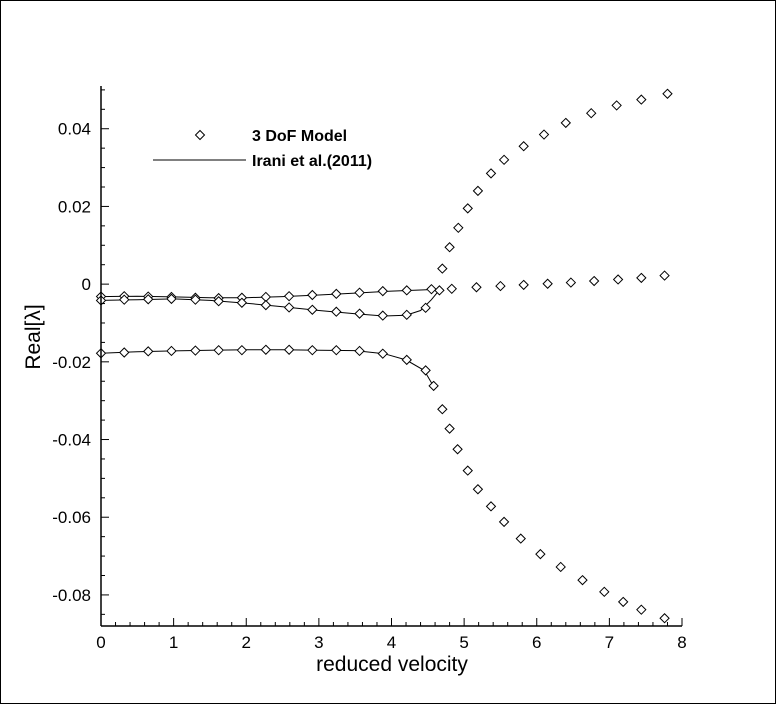 The height and width of the screenshot is (704, 776). I want to click on plot-lines, so click(270, 339).